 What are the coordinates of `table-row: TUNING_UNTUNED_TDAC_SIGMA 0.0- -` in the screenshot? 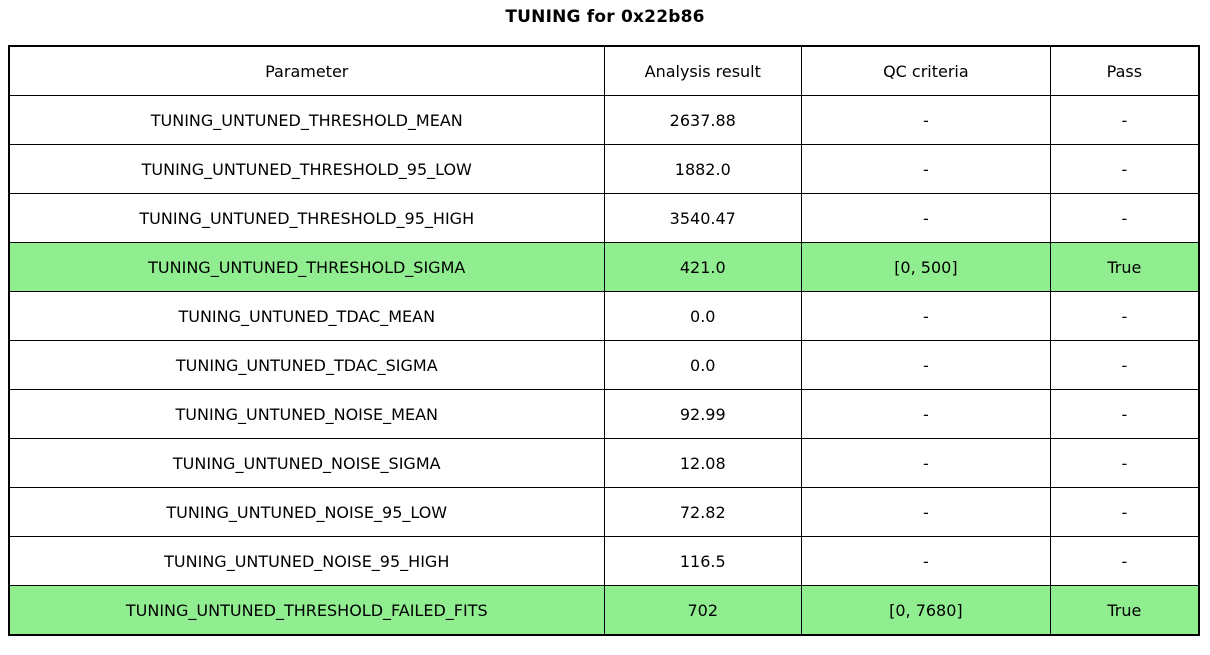 It's located at (604, 365).